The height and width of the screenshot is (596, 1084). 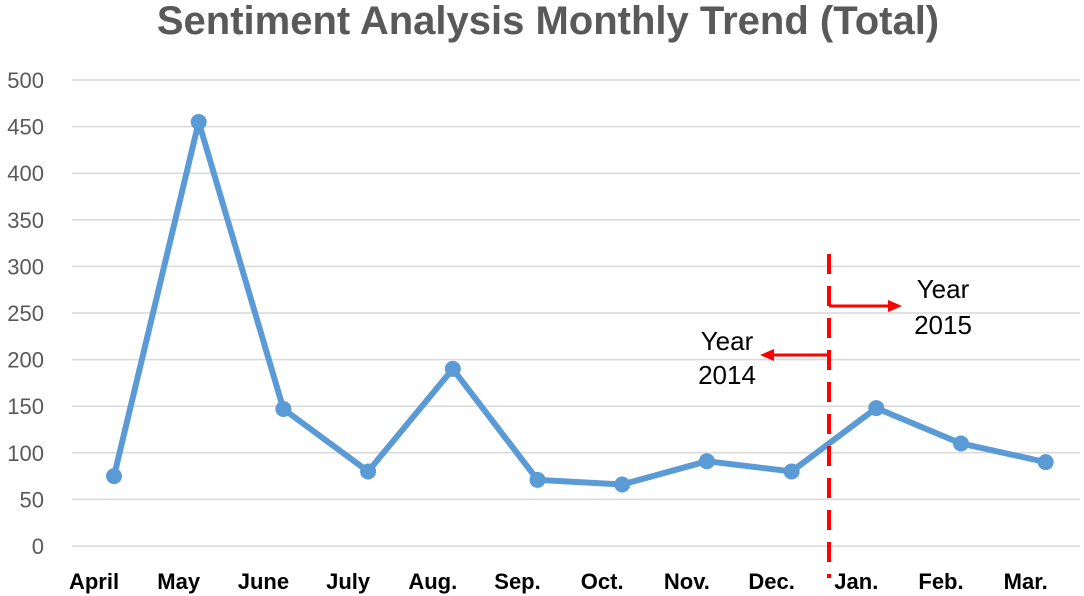 What do you see at coordinates (548, 21) in the screenshot?
I see `chart-title: Sentiment Analysis Monthly Trend (Total)` at bounding box center [548, 21].